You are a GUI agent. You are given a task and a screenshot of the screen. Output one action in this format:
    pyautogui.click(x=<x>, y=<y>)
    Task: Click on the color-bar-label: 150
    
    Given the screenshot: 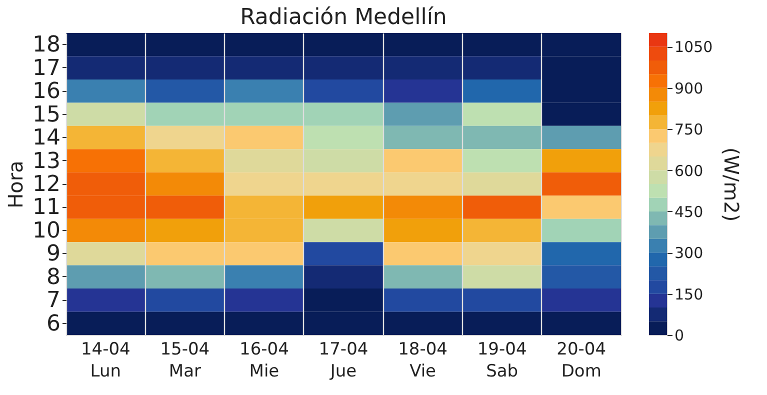 What is the action you would take?
    pyautogui.click(x=689, y=294)
    